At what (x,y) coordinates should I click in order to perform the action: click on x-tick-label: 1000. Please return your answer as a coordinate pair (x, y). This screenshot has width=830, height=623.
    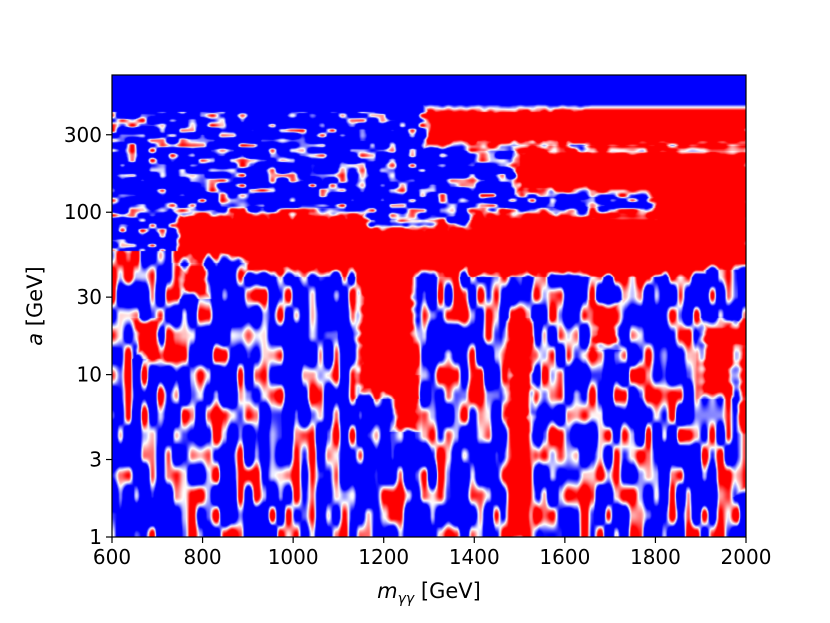
    Looking at the image, I should click on (293, 557).